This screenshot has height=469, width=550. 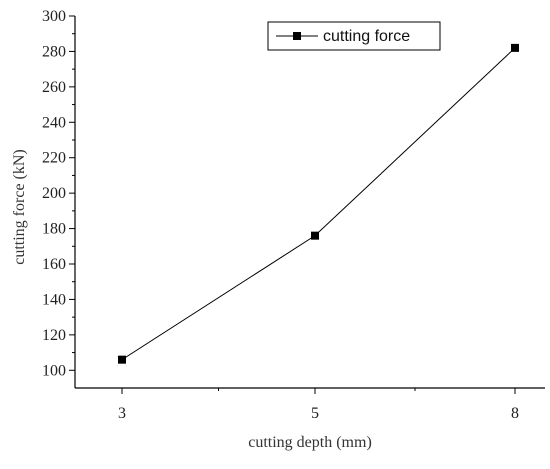 What do you see at coordinates (54, 16) in the screenshot?
I see `y-tick-label: 300` at bounding box center [54, 16].